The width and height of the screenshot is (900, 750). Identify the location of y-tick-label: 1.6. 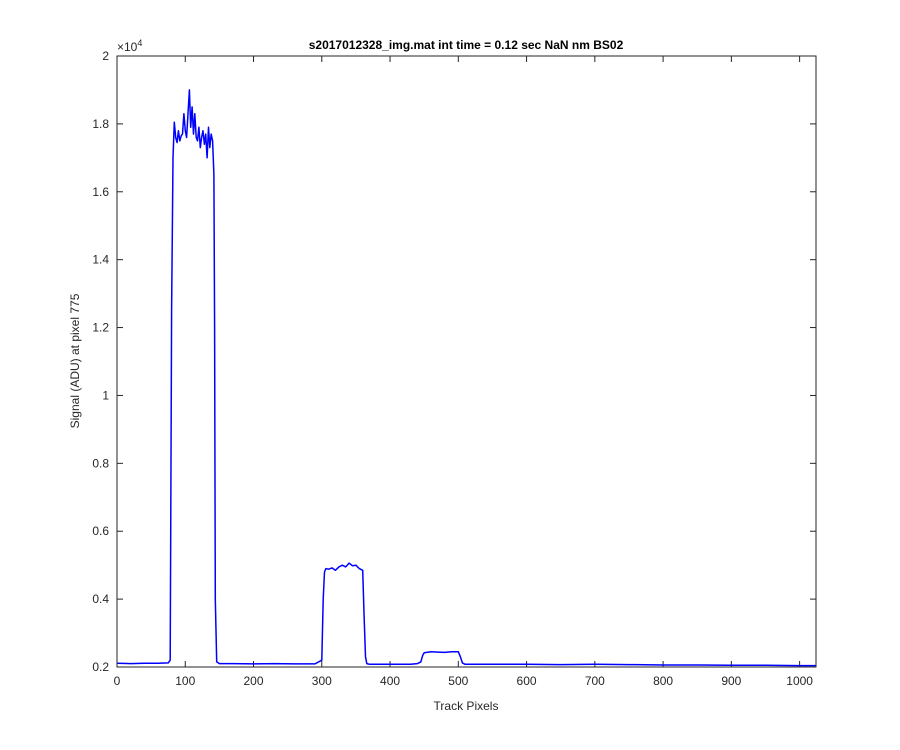
(100, 192).